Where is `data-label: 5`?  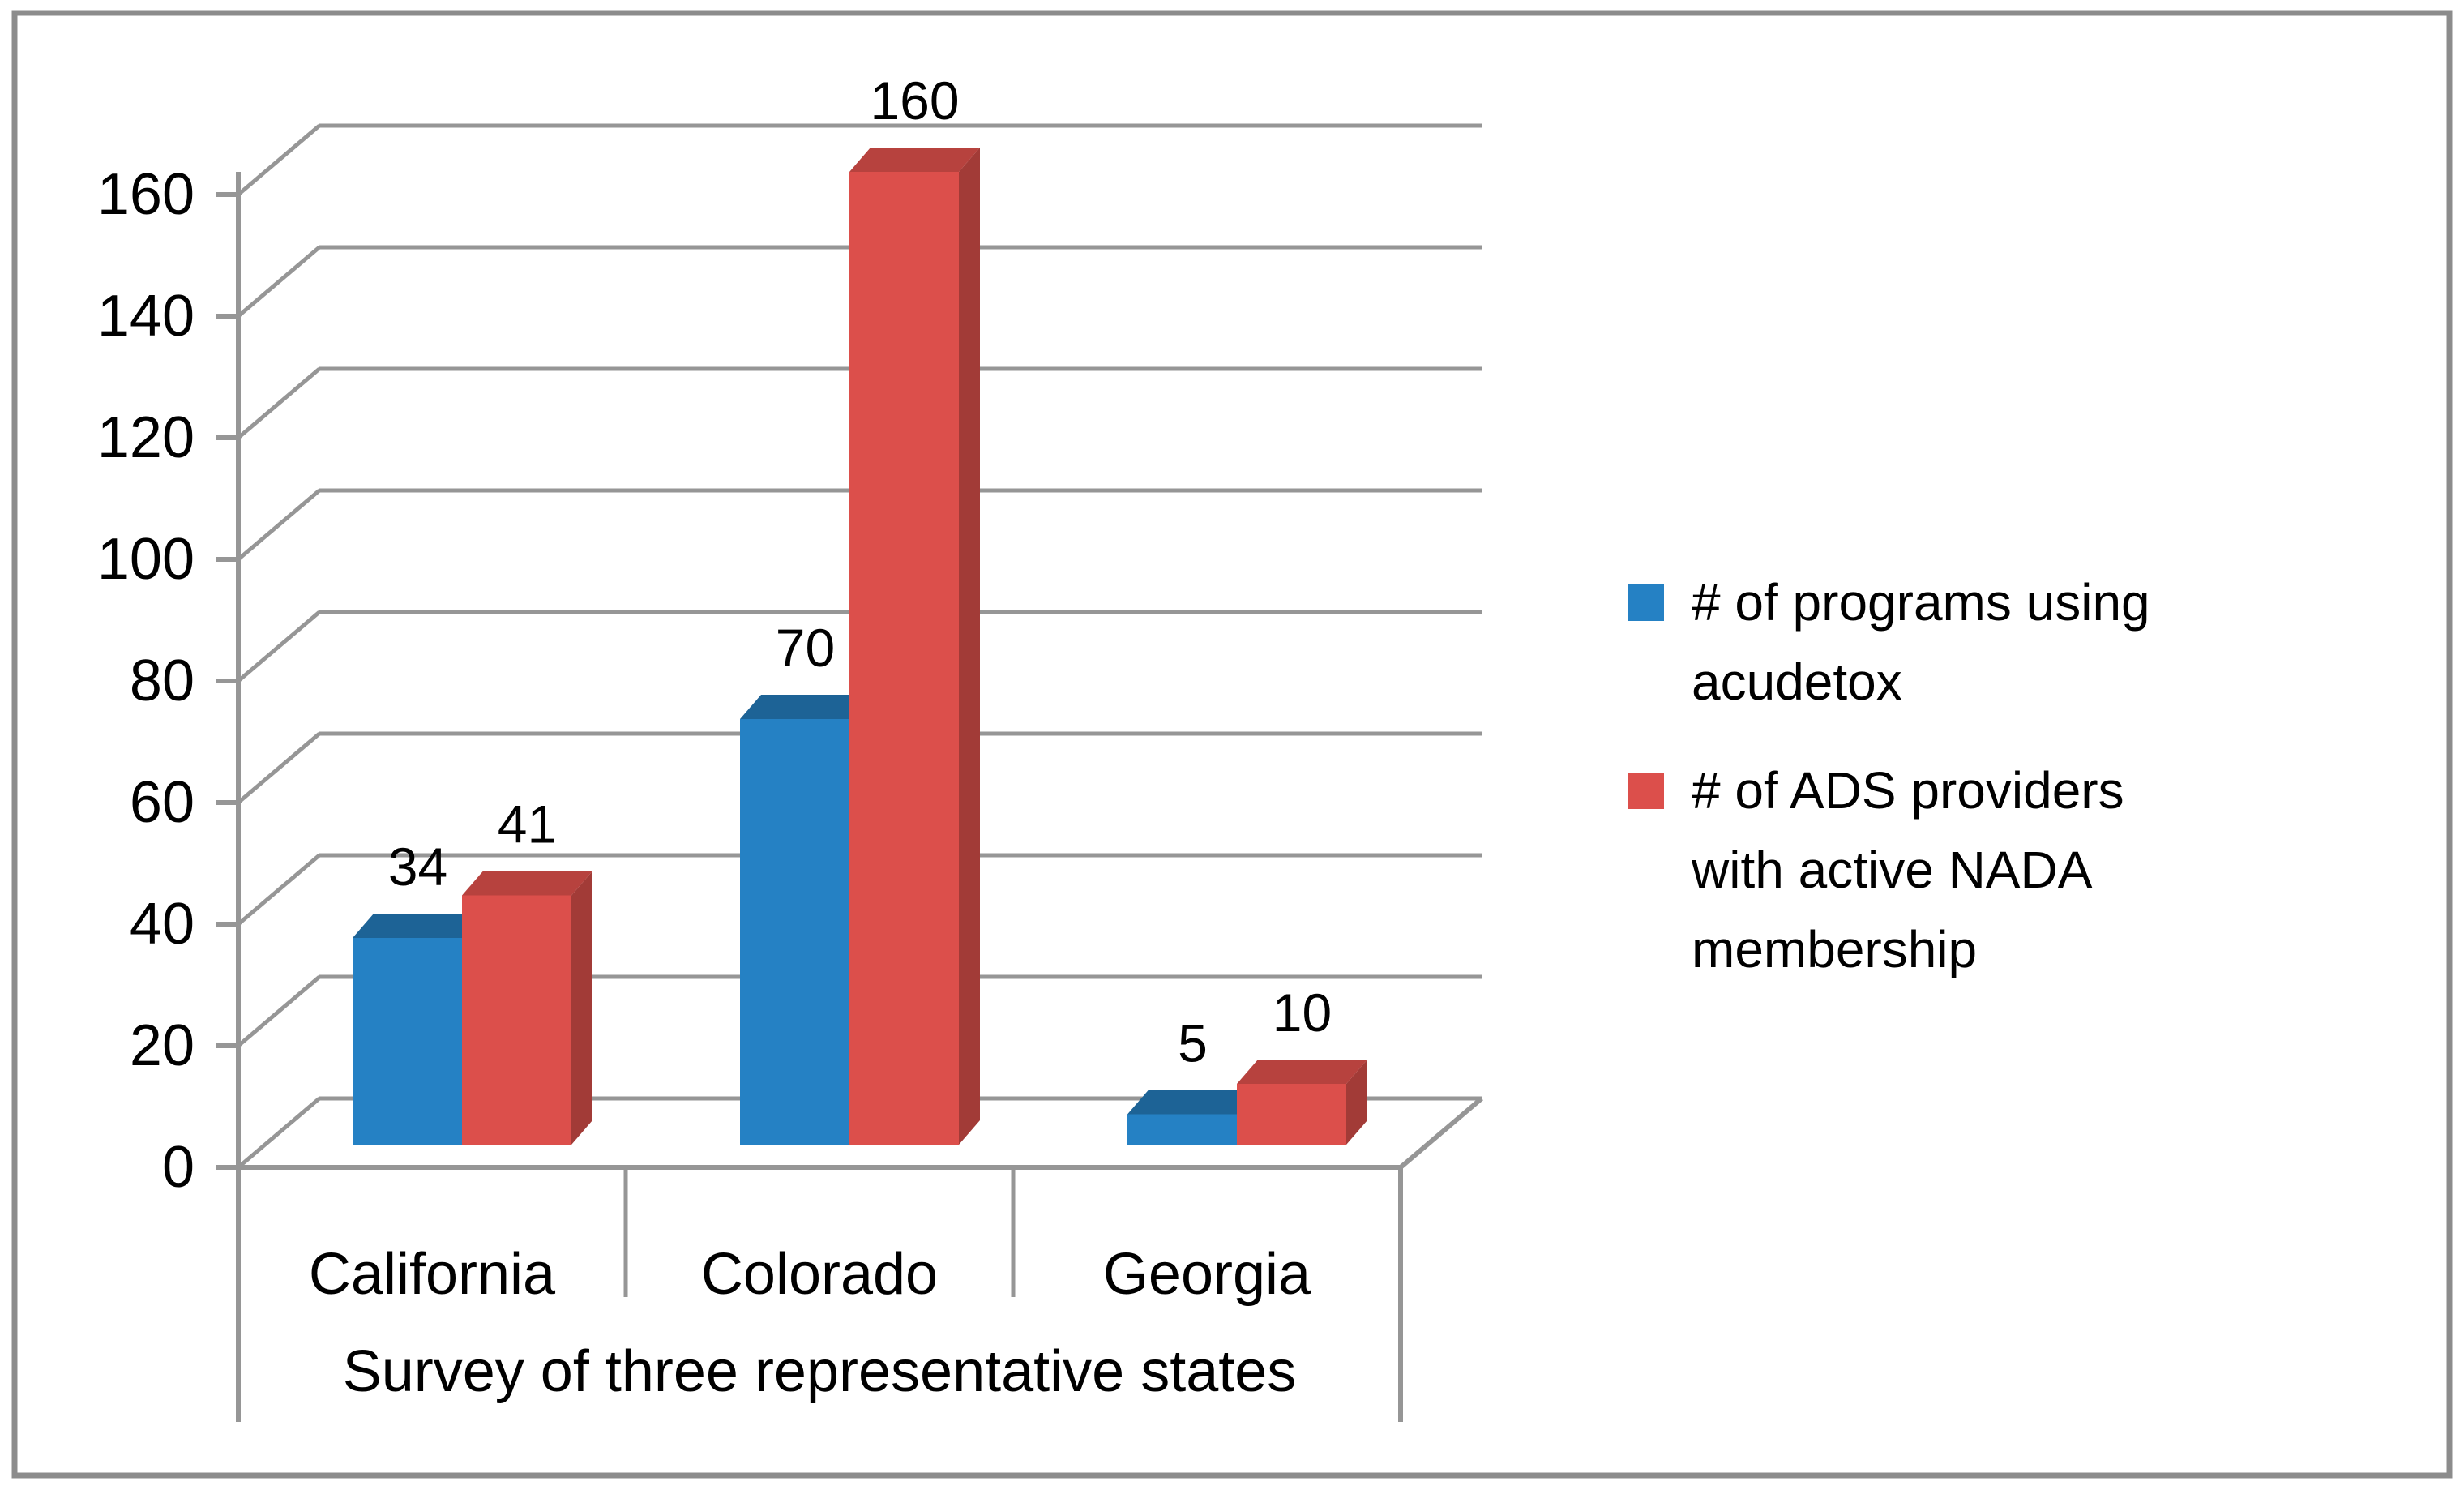
data-label: 5 is located at coordinates (1193, 1043).